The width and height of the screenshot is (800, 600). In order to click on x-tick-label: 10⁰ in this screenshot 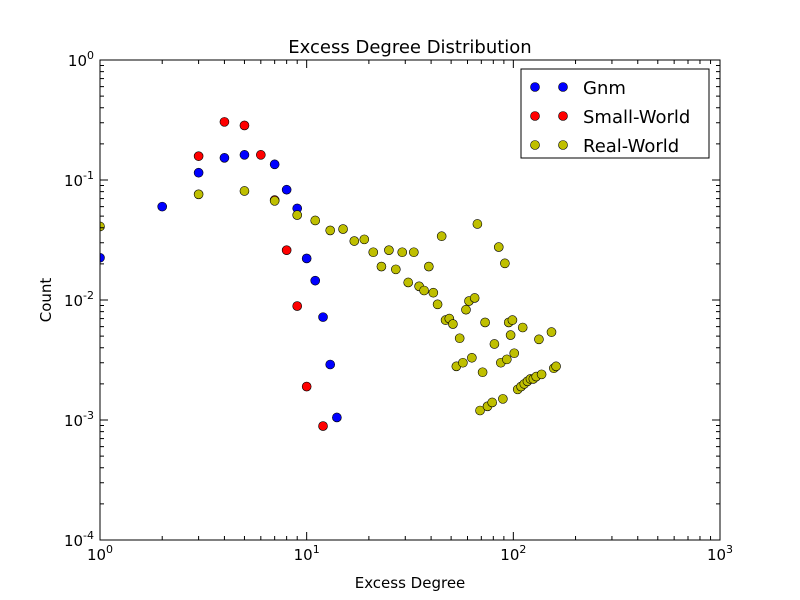, I will do `click(100, 553)`.